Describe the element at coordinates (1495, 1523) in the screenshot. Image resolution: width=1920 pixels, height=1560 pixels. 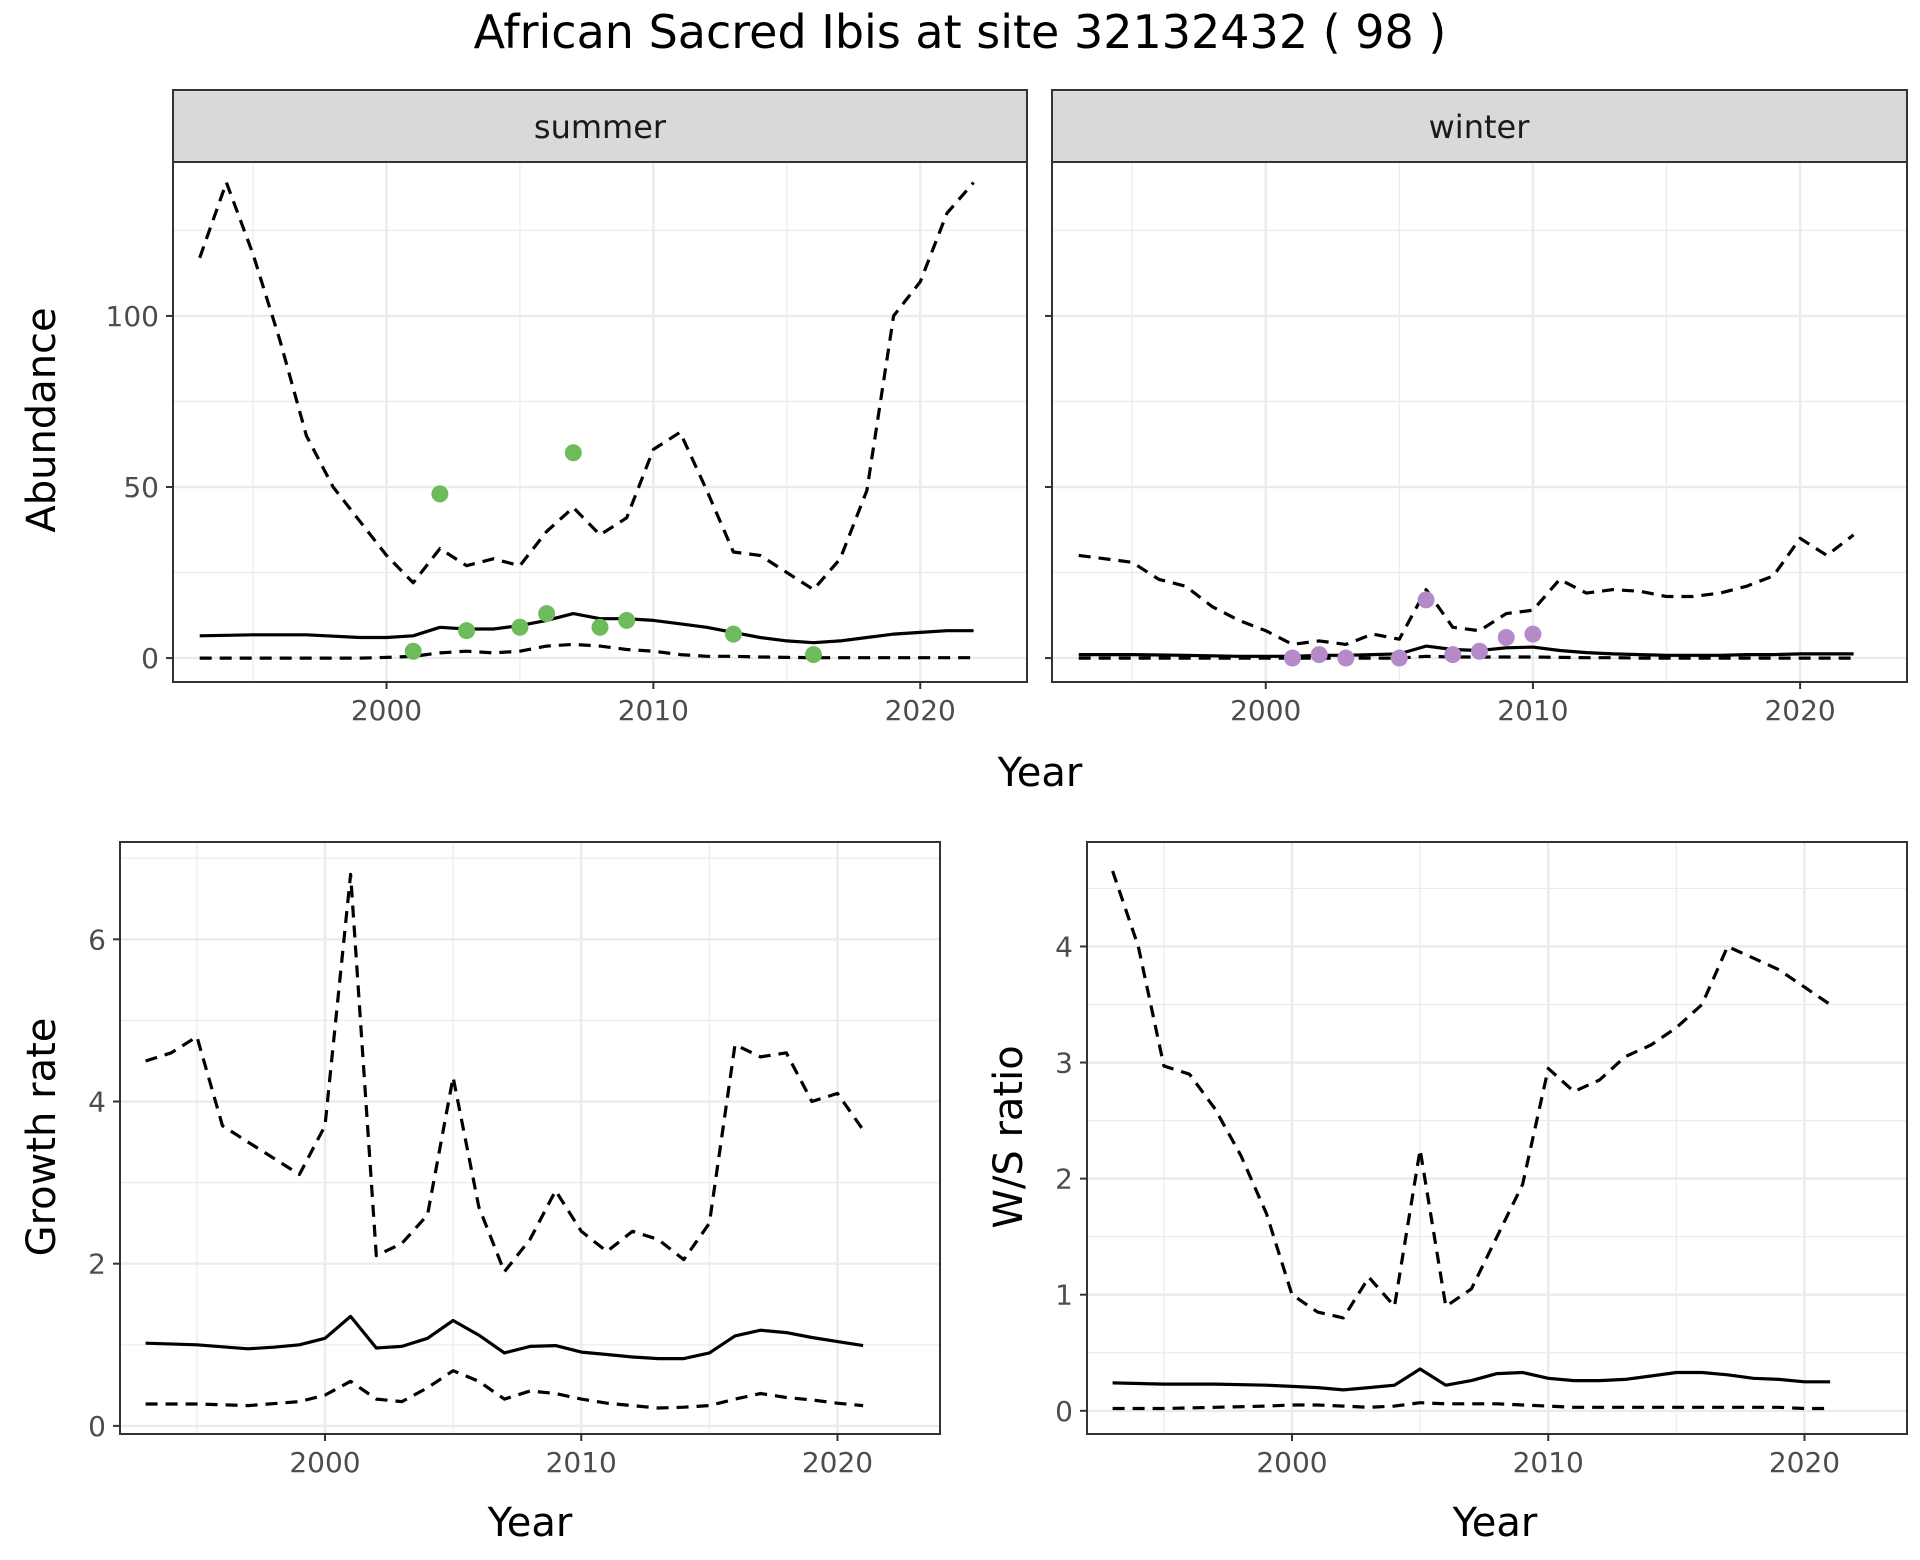
I see `ratio-x-axis-title: Year` at that location.